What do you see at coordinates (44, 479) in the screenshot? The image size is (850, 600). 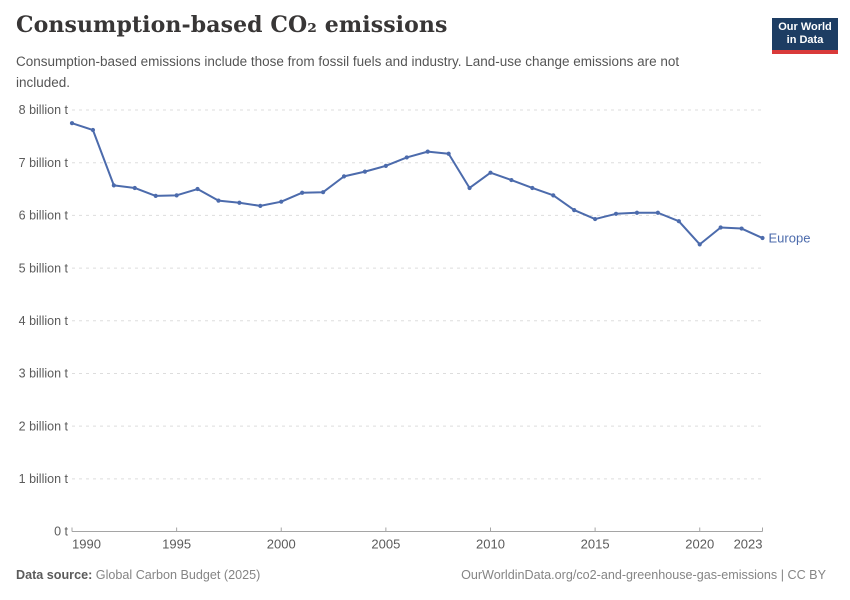 I see `y-axis-tick-label: 1 billion t` at bounding box center [44, 479].